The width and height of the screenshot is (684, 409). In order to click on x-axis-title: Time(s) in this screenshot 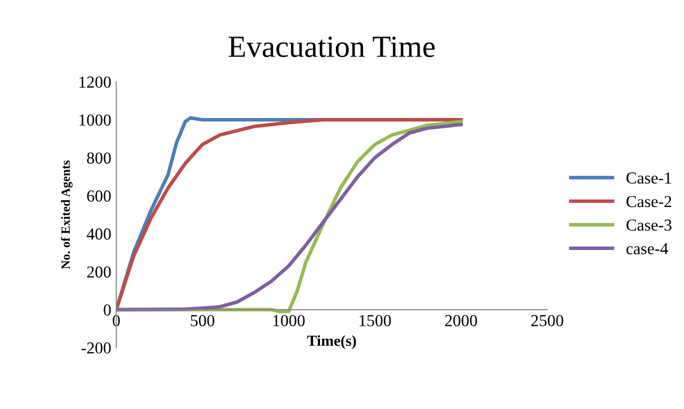, I will do `click(331, 342)`.